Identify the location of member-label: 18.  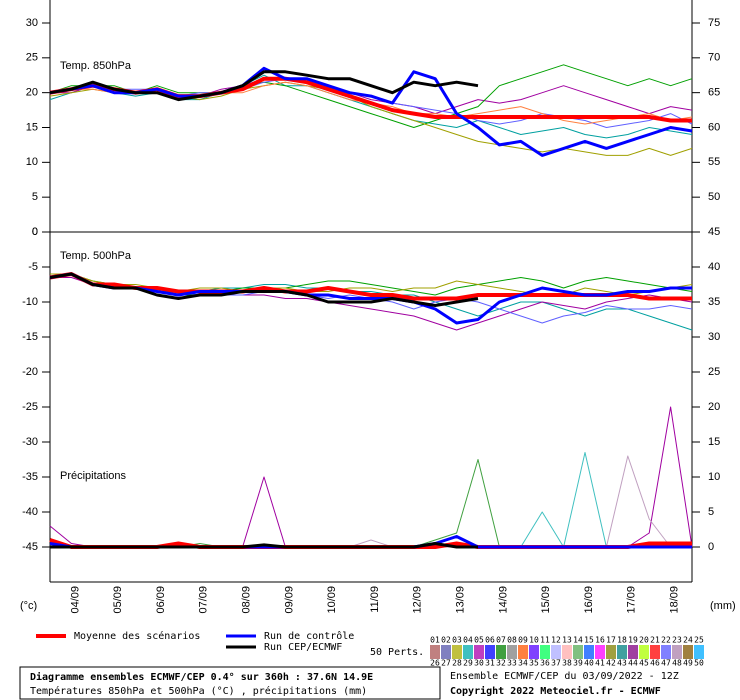
(622, 640).